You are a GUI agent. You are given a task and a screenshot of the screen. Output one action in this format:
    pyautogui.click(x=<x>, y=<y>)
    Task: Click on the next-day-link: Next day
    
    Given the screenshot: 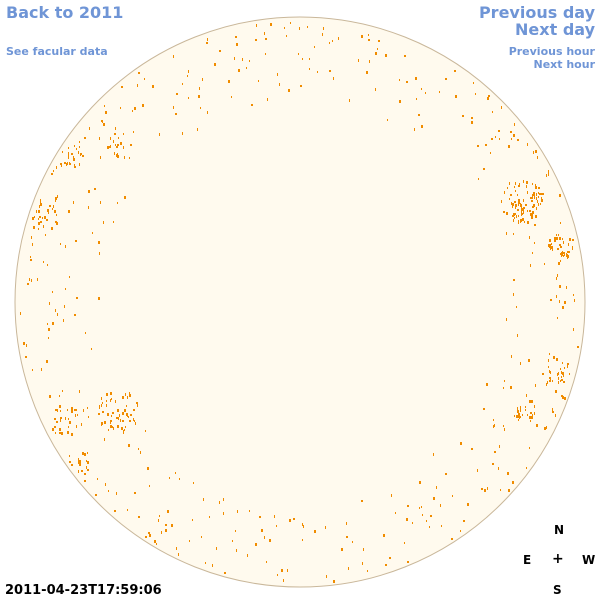 What is the action you would take?
    pyautogui.click(x=555, y=29)
    